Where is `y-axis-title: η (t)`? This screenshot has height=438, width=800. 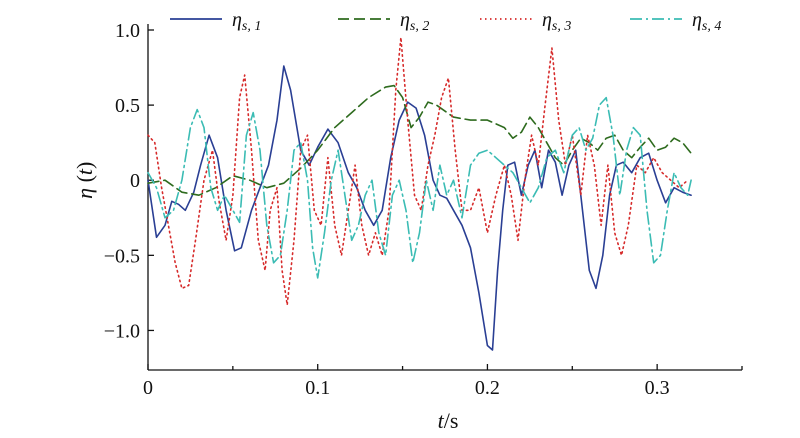
y-axis-title: η (t) is located at coordinates (84, 180).